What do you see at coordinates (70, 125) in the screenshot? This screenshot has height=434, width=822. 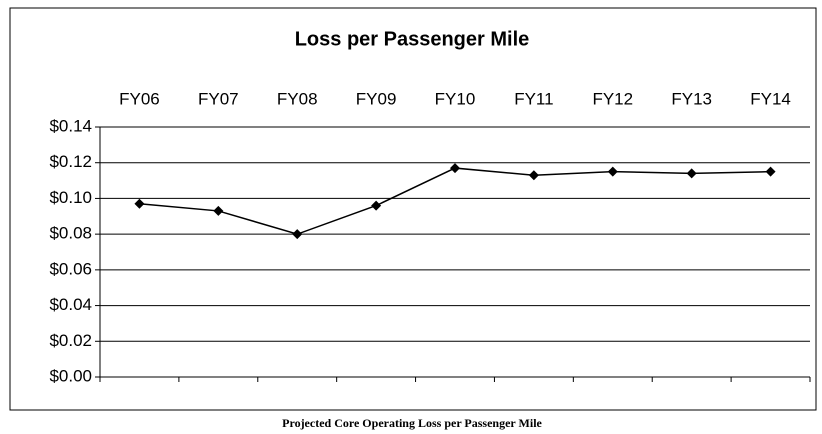 I see `y-tick-label: $0.14` at bounding box center [70, 125].